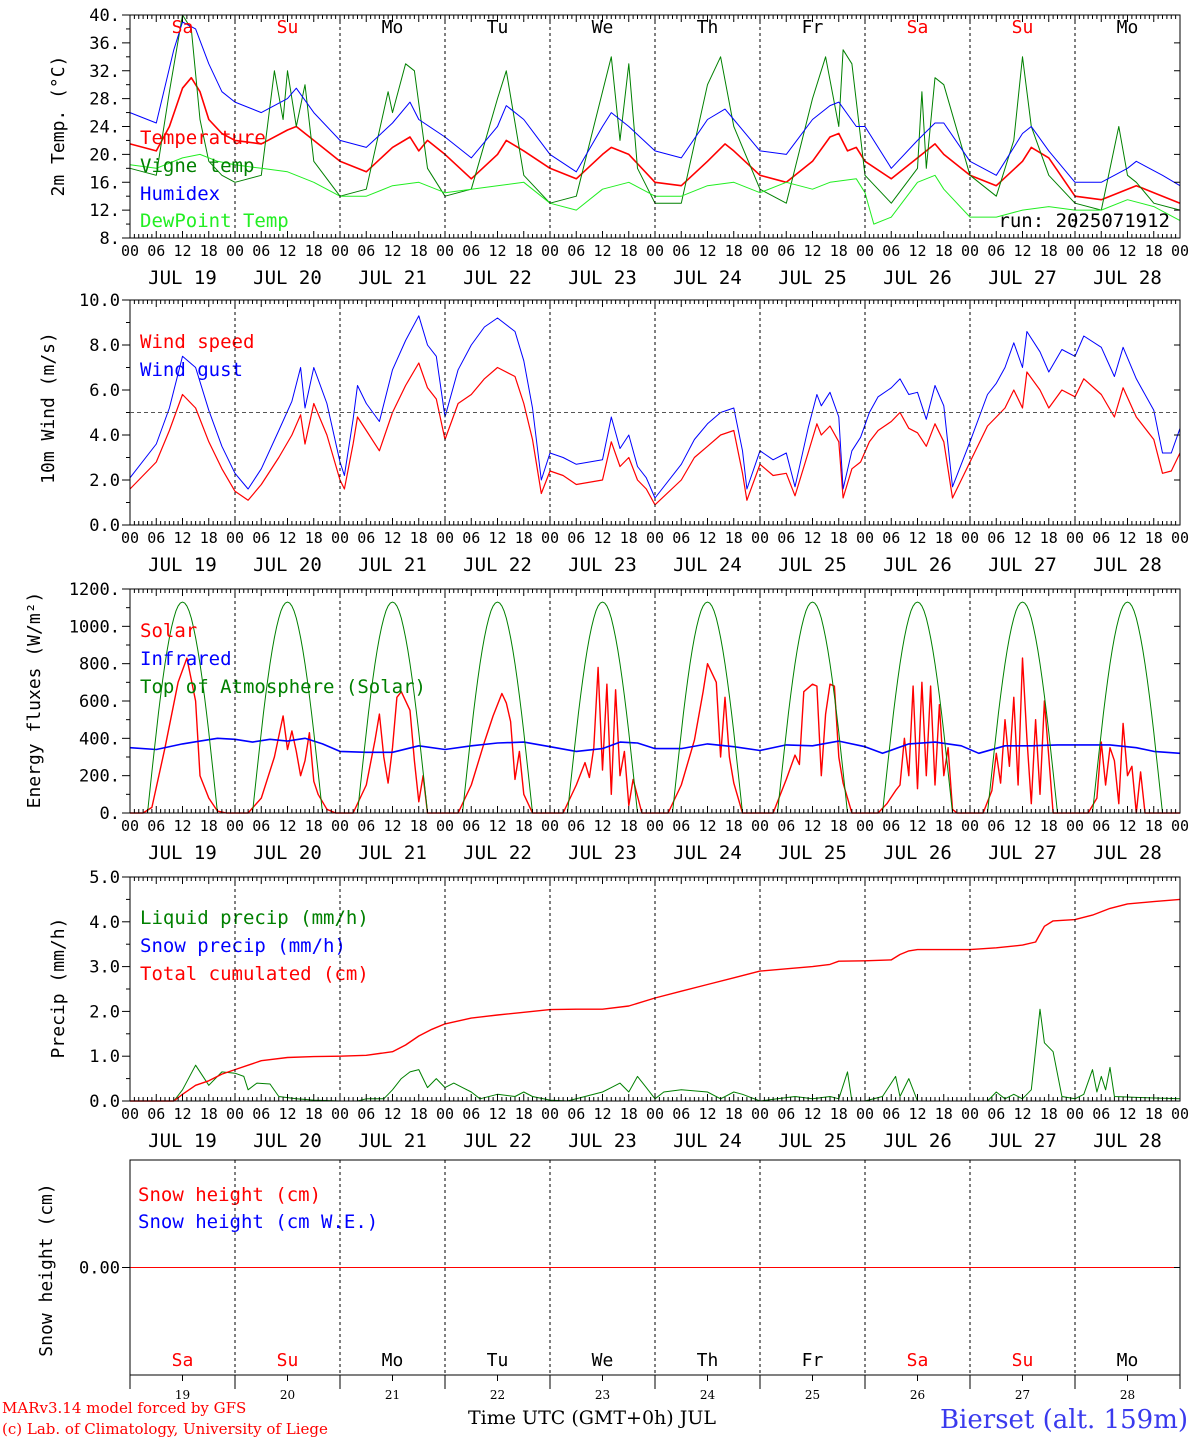 This screenshot has height=1440, width=1194. Describe the element at coordinates (34, 700) in the screenshot. I see `energy-ylabel: Energy fluxes (W/m²)` at that location.